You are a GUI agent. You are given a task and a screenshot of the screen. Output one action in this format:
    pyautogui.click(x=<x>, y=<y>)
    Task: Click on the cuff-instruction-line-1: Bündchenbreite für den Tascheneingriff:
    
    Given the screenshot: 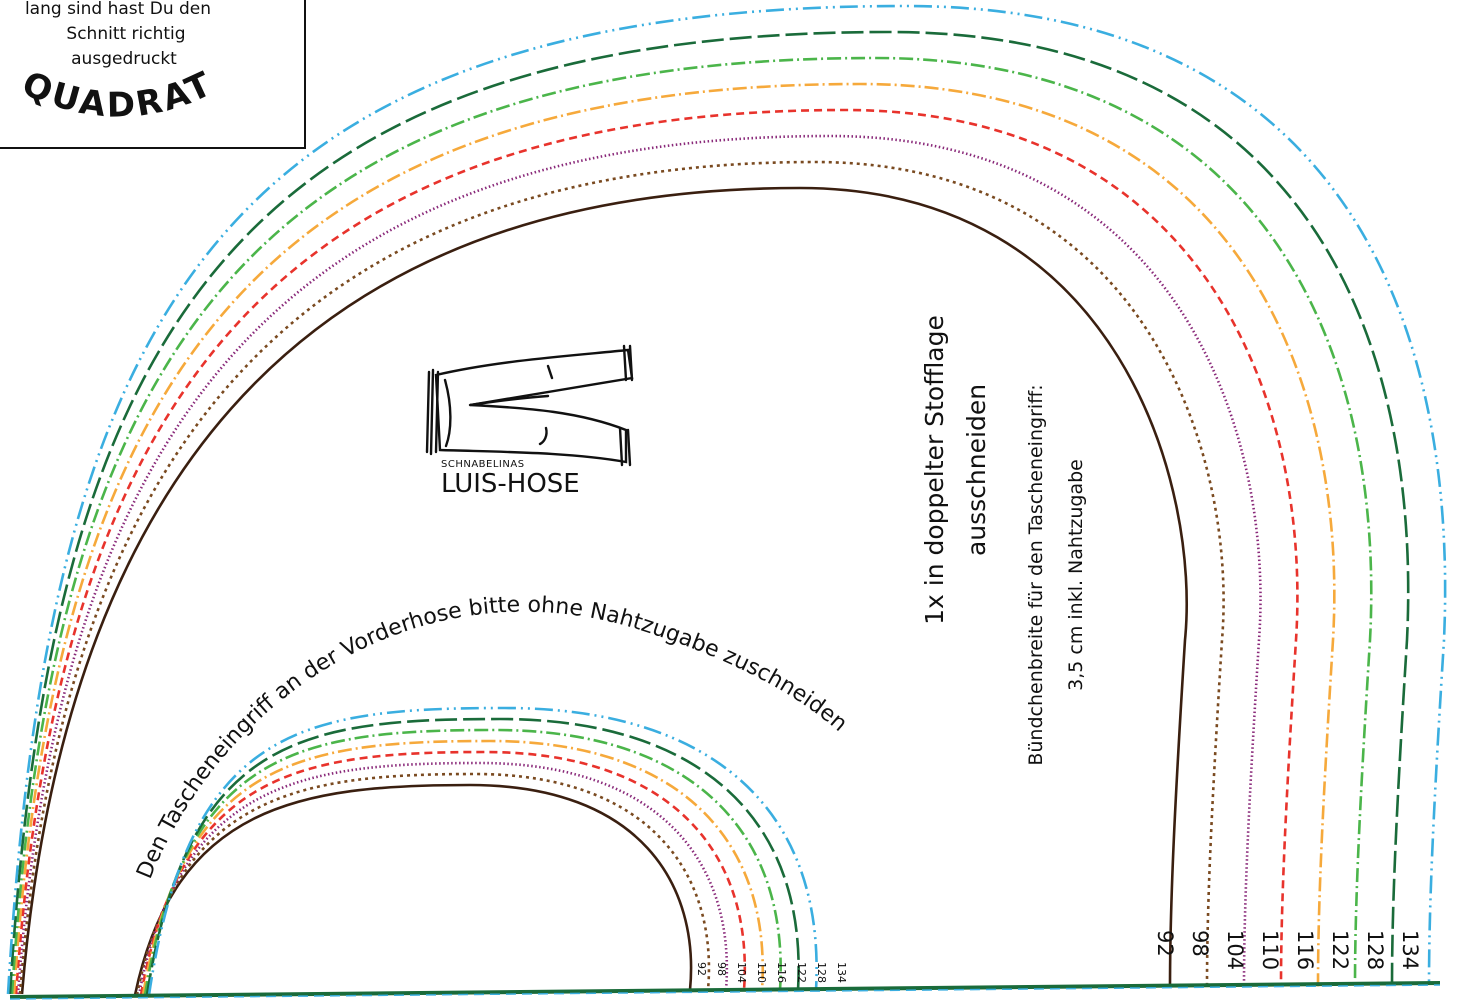 What is the action you would take?
    pyautogui.click(x=1036, y=574)
    